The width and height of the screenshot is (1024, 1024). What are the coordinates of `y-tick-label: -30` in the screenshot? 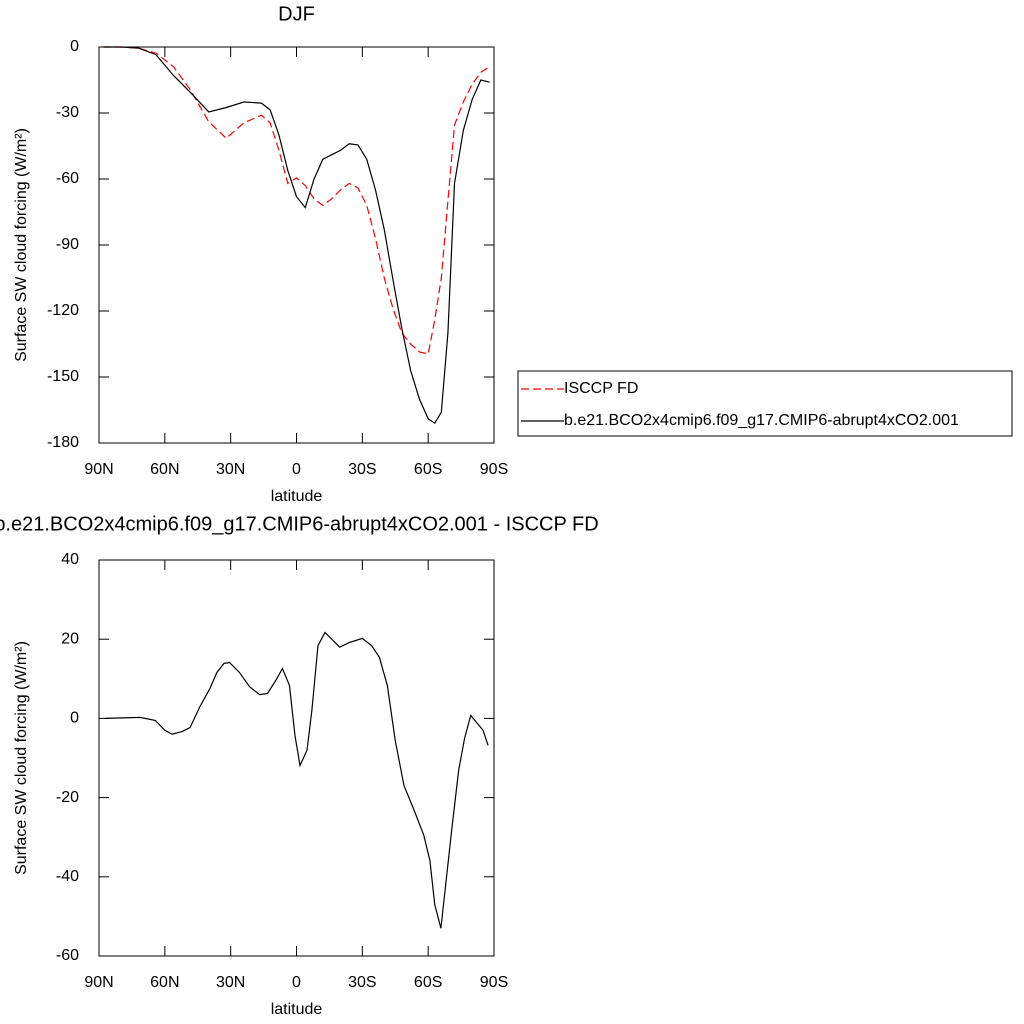 It's located at (67, 112).